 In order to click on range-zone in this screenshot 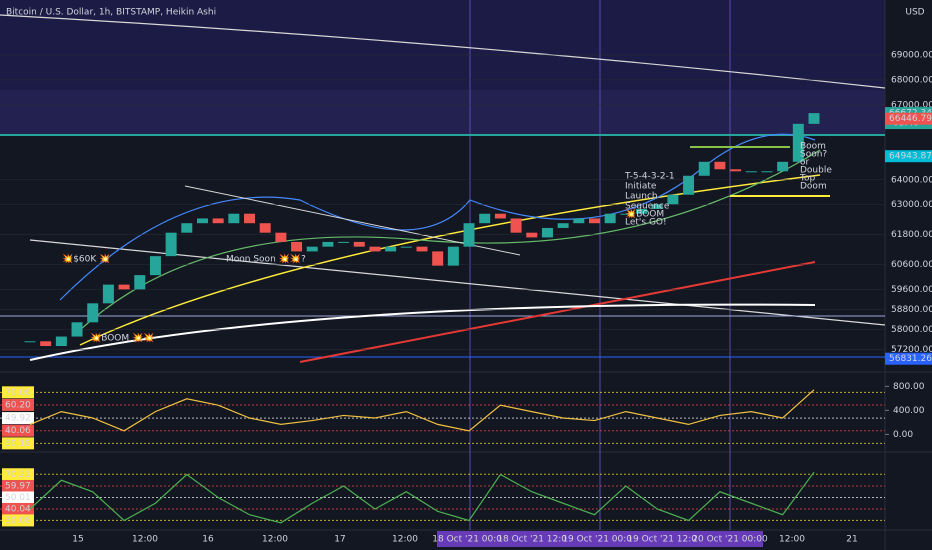, I will do `click(442, 112)`.